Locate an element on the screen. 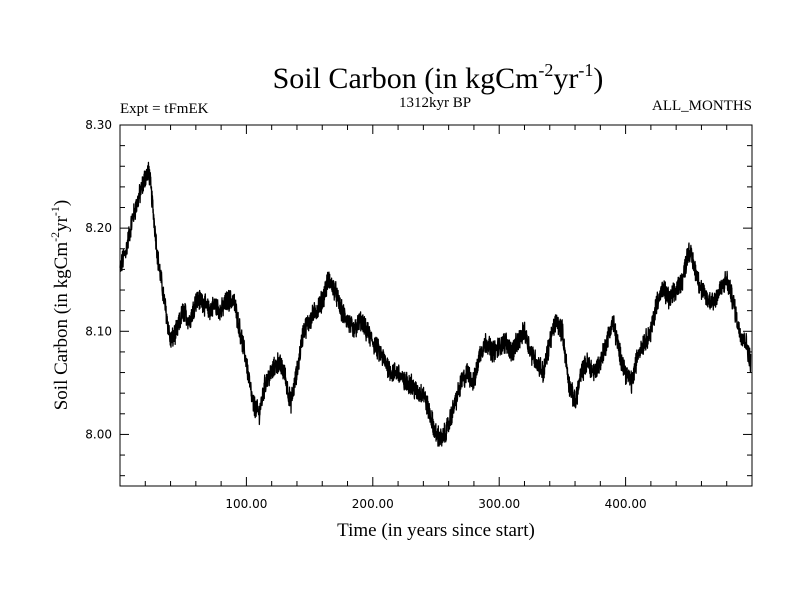  y-tick-label: 8.10 is located at coordinates (98, 331).